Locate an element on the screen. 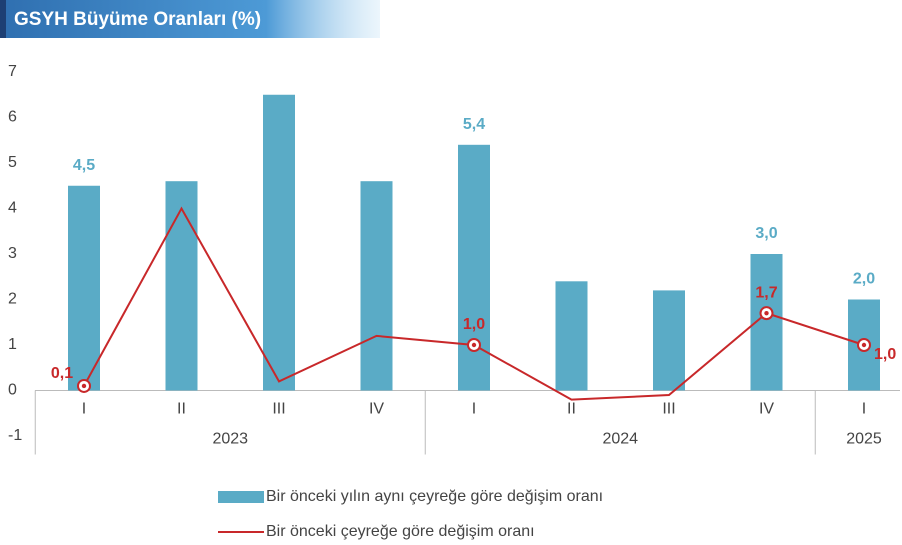 The image size is (902, 545). line-value-label: 1,7 is located at coordinates (766, 292).